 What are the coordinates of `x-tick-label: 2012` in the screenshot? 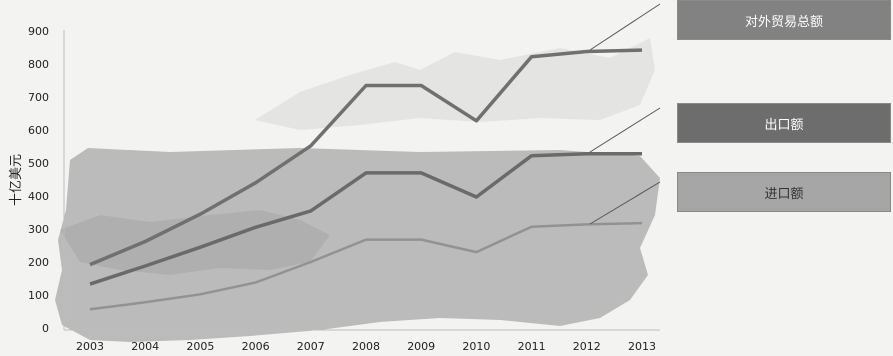 It's located at (587, 346).